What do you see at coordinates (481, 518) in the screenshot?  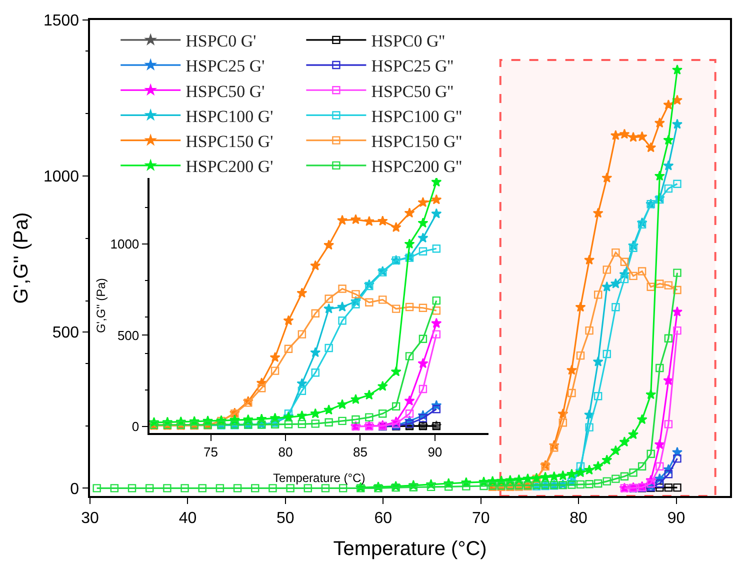 I see `x-tick-label: 70` at bounding box center [481, 518].